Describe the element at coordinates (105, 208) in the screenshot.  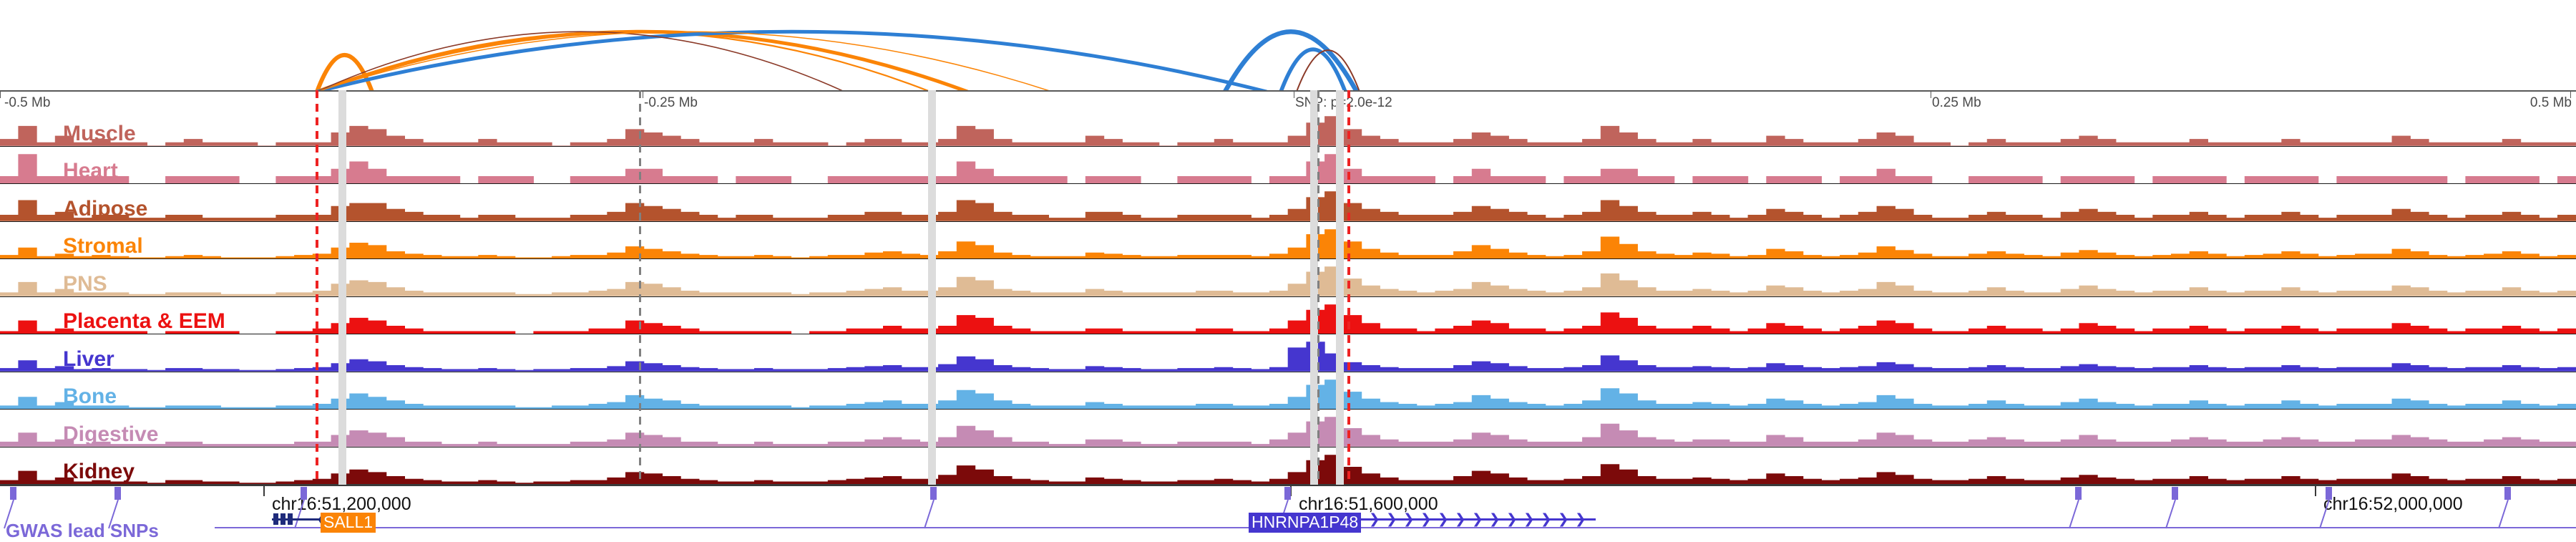
I see `track-label: Adipose` at that location.